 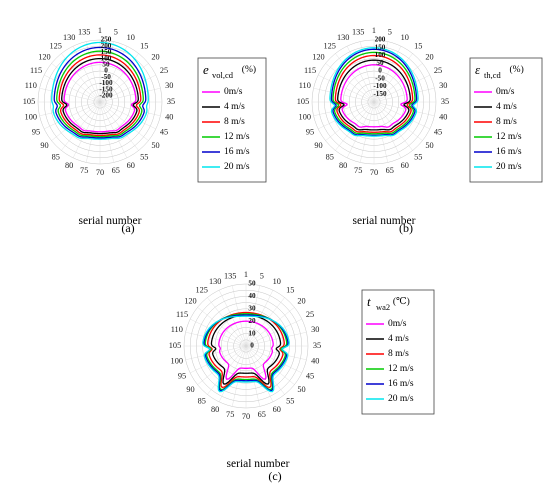 I want to click on series-line-12m/s, so click(x=100, y=94).